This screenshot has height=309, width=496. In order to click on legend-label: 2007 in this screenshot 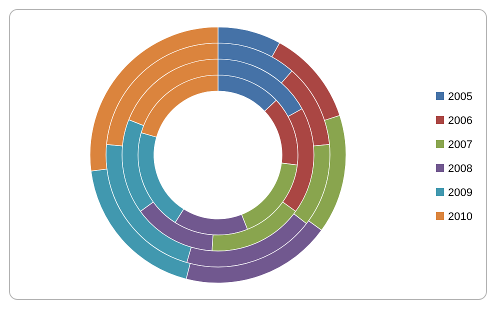, I will do `click(460, 145)`.